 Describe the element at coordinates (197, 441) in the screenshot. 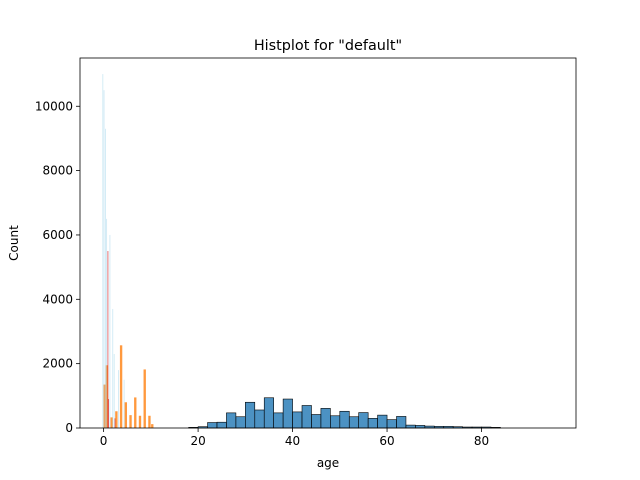

I see `x-tick-label: 20` at that location.